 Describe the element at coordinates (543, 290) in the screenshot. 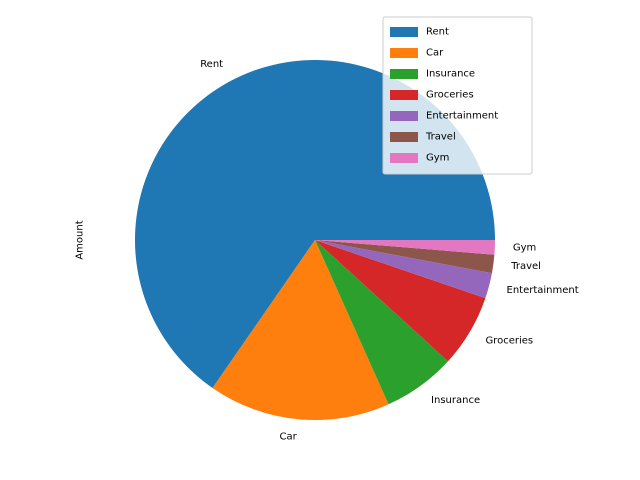

I see `slice-label-entertainment: Entertainment` at that location.